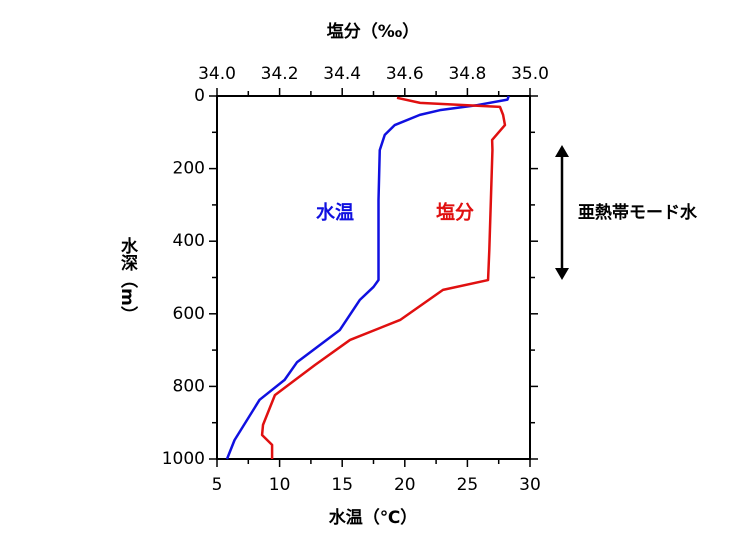 This screenshot has width=747, height=540. What do you see at coordinates (127, 279) in the screenshot?
I see `y-axis-title: 水深（m）` at bounding box center [127, 279].